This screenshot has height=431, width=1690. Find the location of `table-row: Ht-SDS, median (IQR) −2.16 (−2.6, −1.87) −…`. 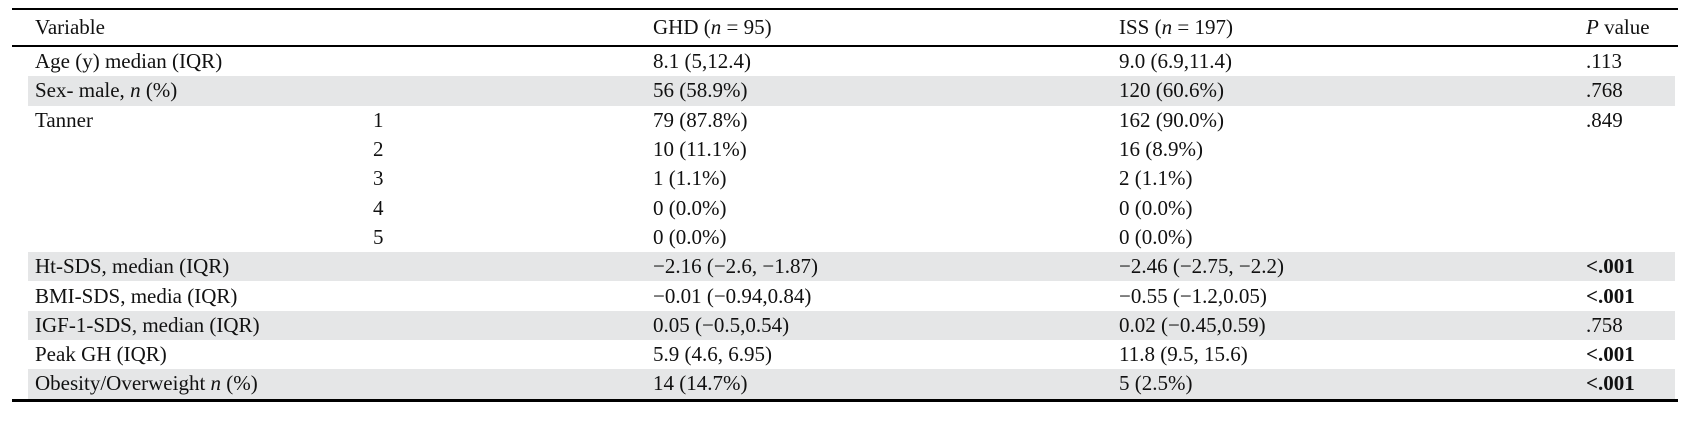

table-row: Ht-SDS, median (IQR) −2.16 (−2.6, −1.87) −… is located at coordinates (845, 267).